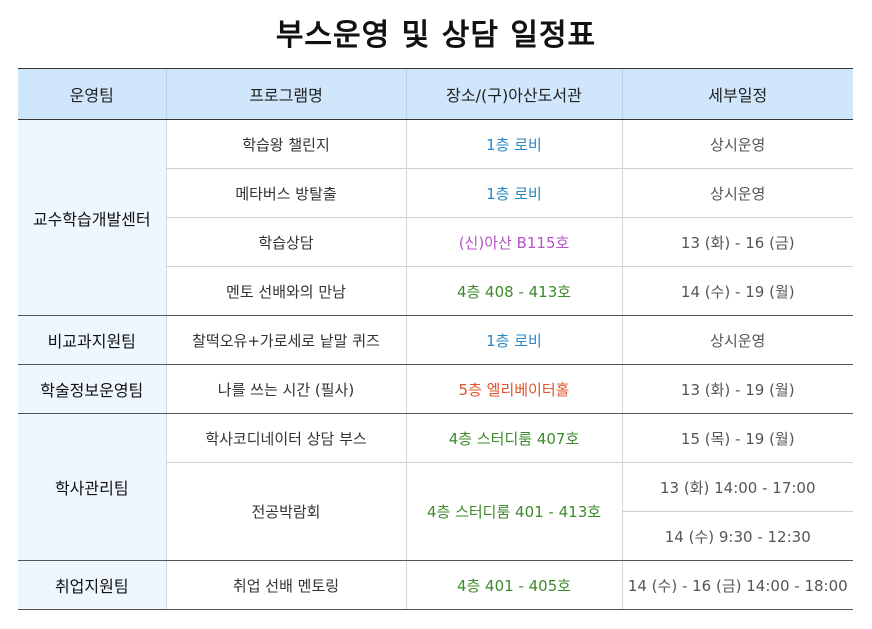 The height and width of the screenshot is (629, 872). Describe the element at coordinates (737, 585) in the screenshot. I see `schedule-cell: 14 (수) - 16 (금) 14:00 - 18:00` at that location.